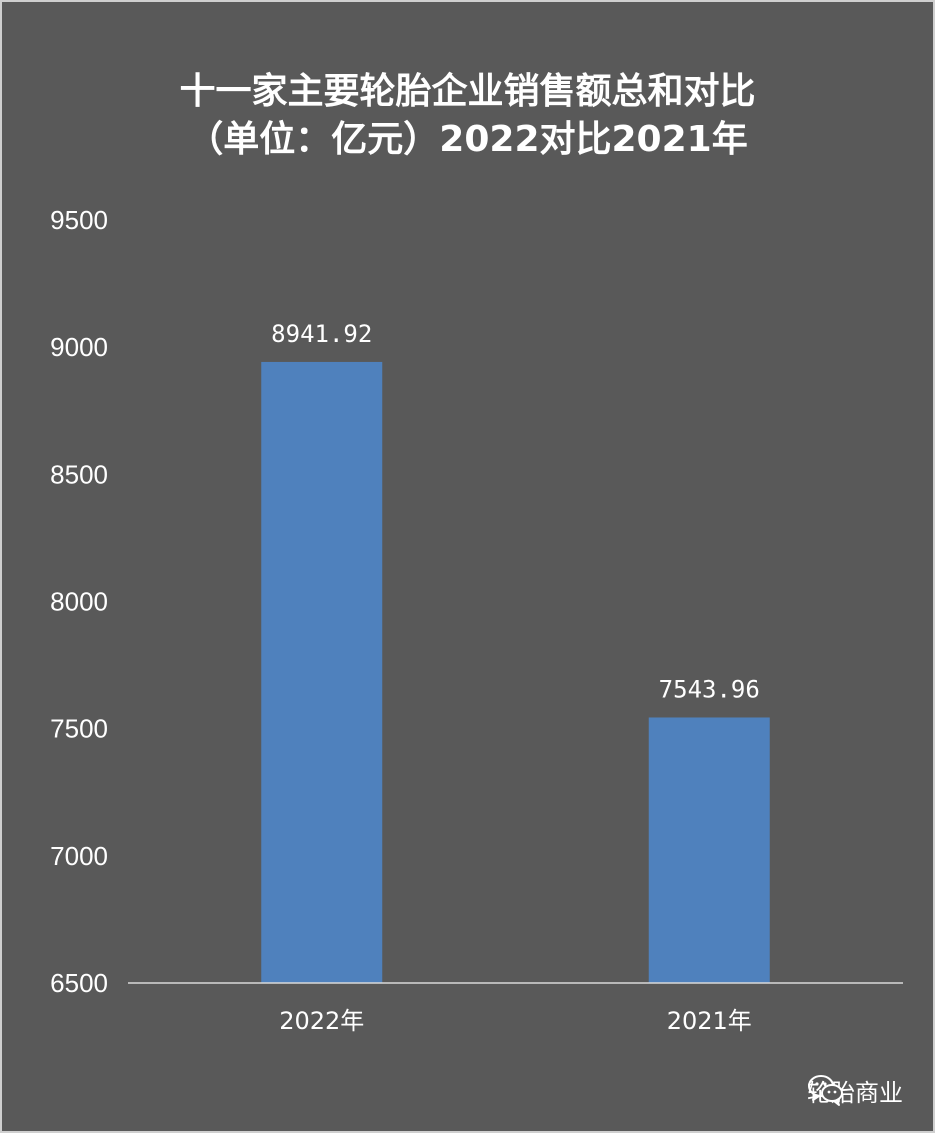 The width and height of the screenshot is (935, 1133). I want to click on y-tick-label: 8500, so click(79, 474).